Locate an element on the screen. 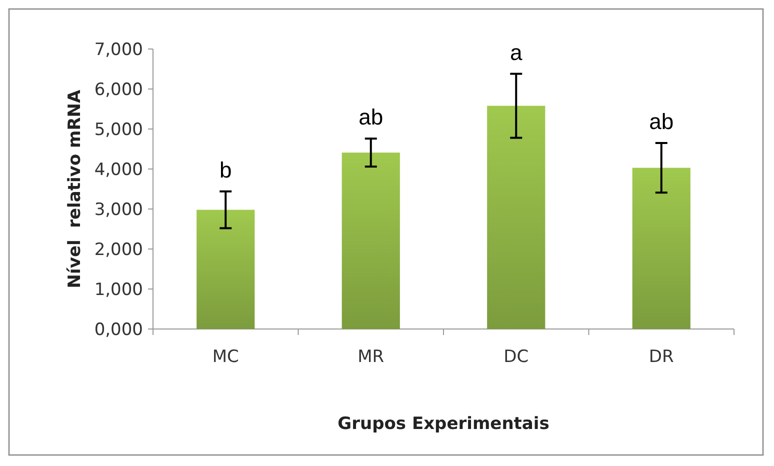 The height and width of the screenshot is (466, 774). x-tick-label: MR is located at coordinates (371, 357).